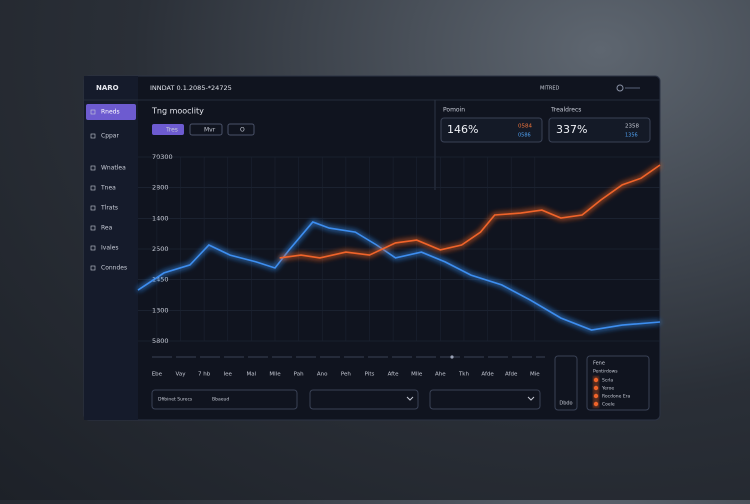 The height and width of the screenshot is (504, 750). Describe the element at coordinates (605, 372) in the screenshot. I see `legend-subtitle: Pentirdows` at that location.